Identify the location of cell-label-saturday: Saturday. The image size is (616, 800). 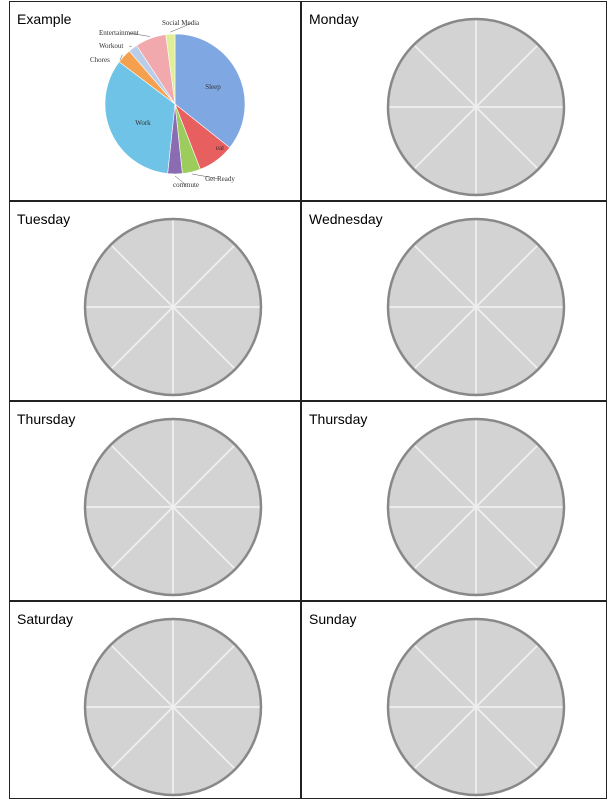
(45, 619).